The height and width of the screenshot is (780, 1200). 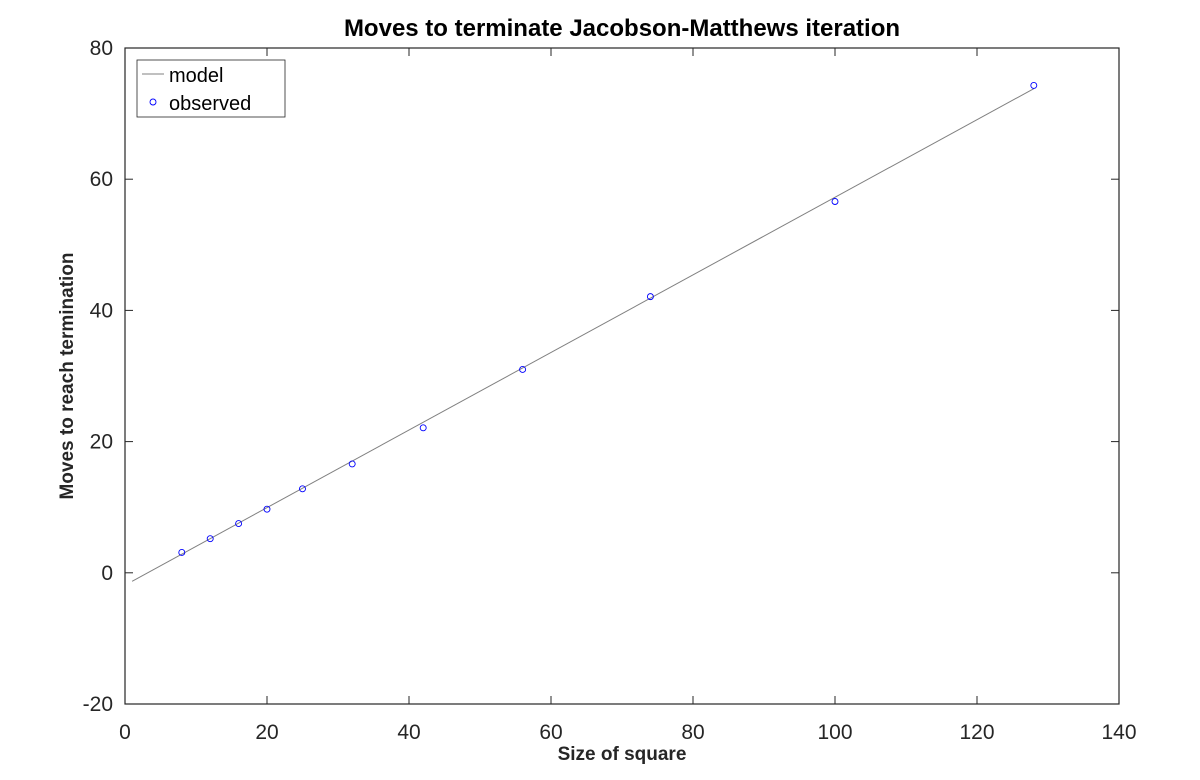 What do you see at coordinates (101, 310) in the screenshot?
I see `y-tick-label: 40` at bounding box center [101, 310].